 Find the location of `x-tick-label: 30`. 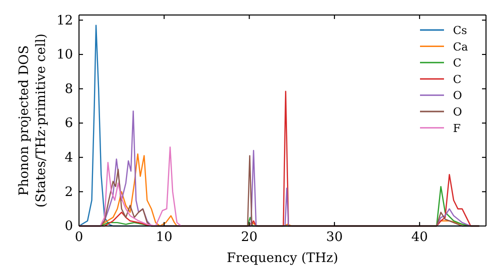

x-tick-label: 30 is located at coordinates (334, 238).